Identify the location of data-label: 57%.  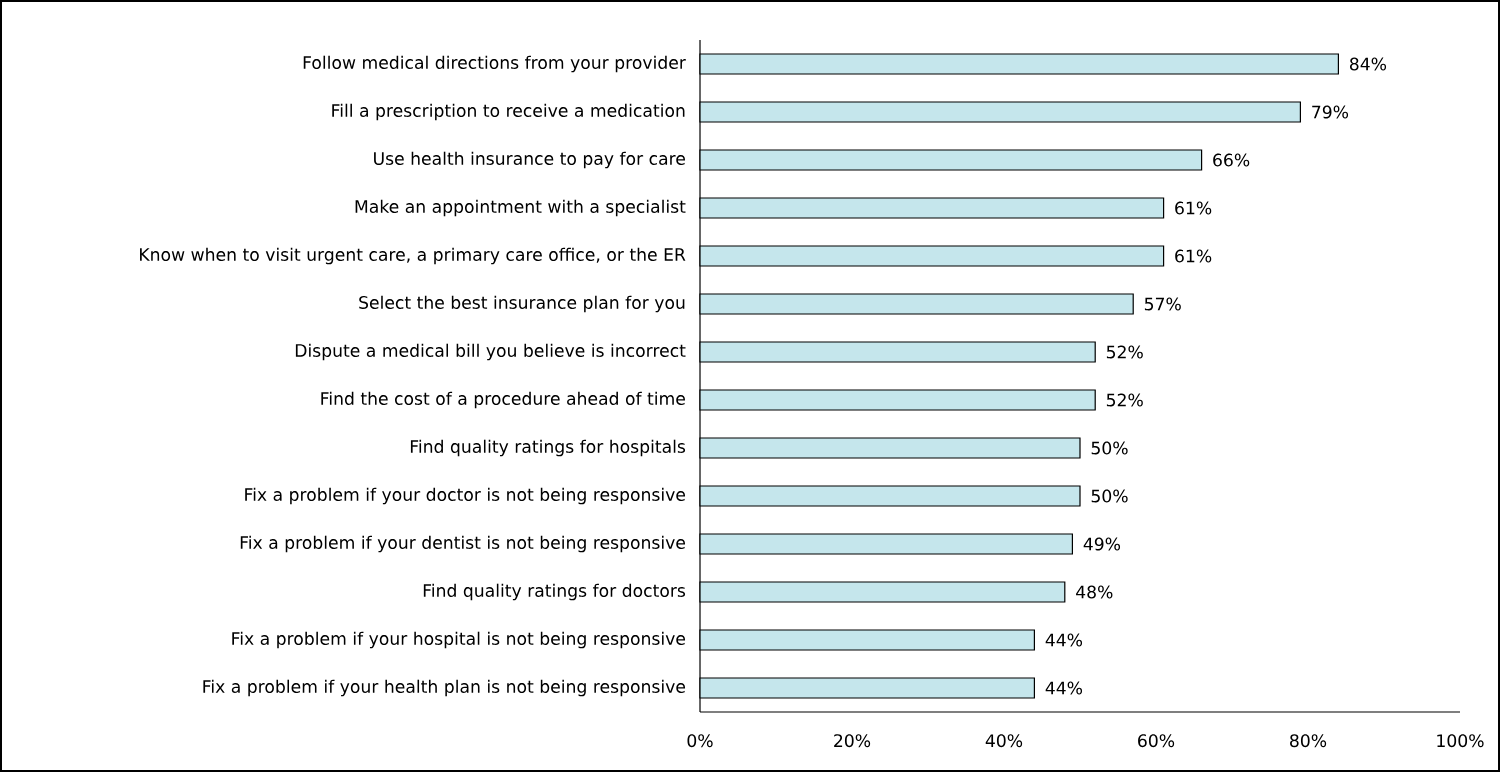
(1162, 304).